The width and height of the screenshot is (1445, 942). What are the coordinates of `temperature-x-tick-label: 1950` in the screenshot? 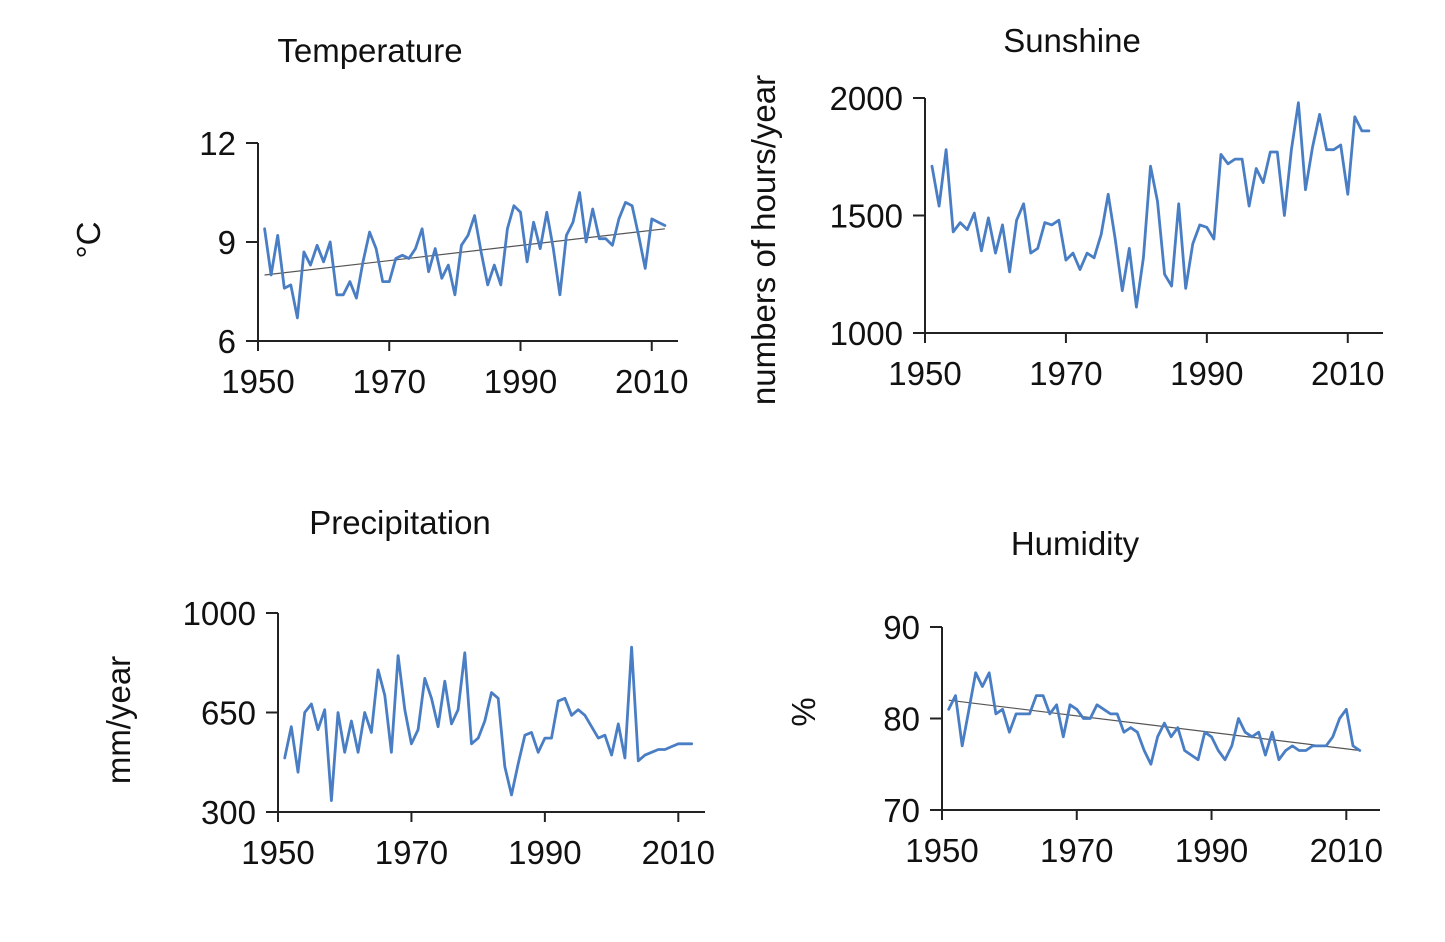 It's located at (257, 381).